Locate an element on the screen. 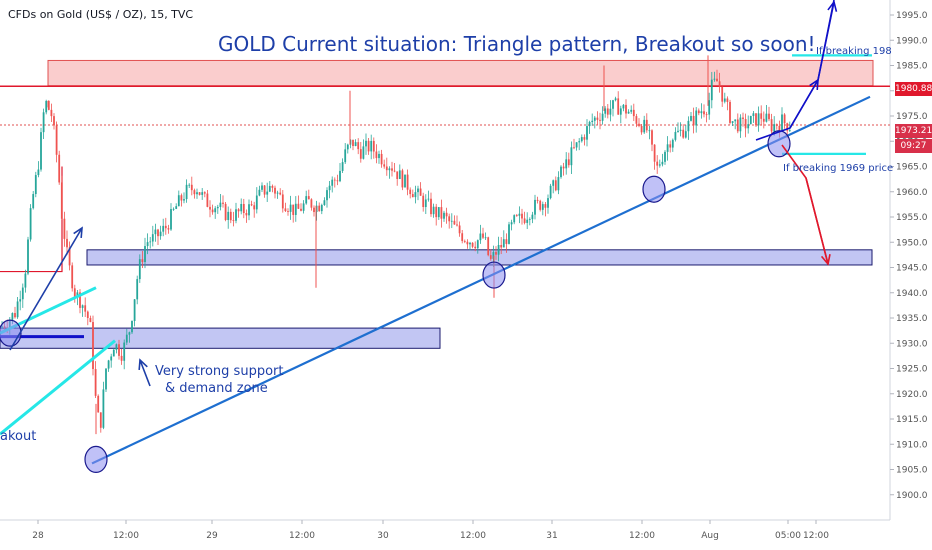  x-tick-label: 31 is located at coordinates (551, 536).